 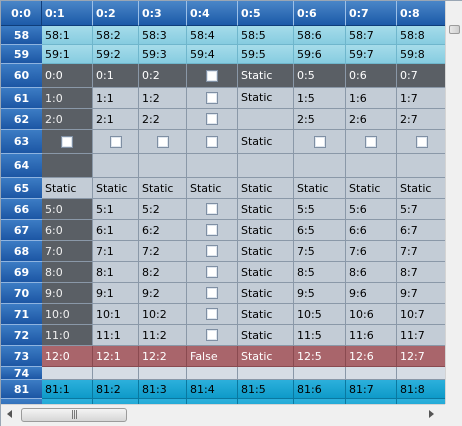 What do you see at coordinates (67, 272) in the screenshot?
I see `grid-cell: 8:0` at bounding box center [67, 272].